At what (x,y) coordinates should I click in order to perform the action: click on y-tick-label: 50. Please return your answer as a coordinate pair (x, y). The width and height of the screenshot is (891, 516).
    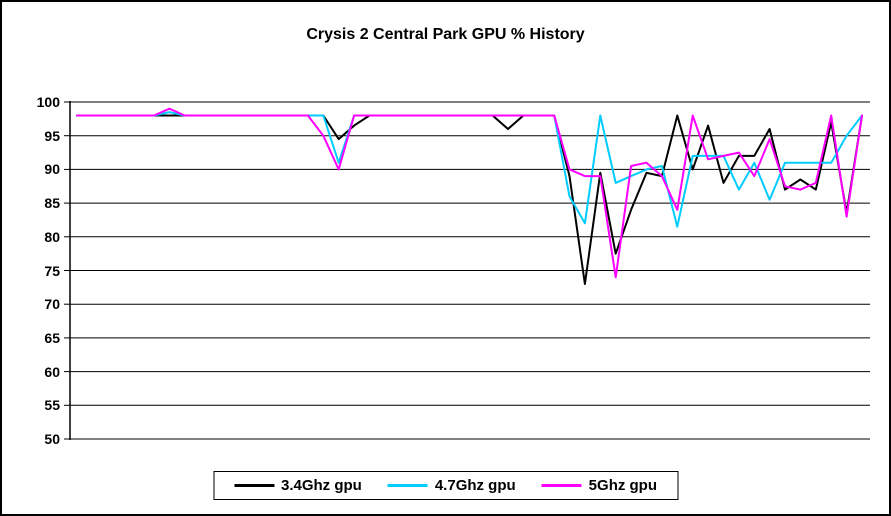
    Looking at the image, I should click on (52, 439).